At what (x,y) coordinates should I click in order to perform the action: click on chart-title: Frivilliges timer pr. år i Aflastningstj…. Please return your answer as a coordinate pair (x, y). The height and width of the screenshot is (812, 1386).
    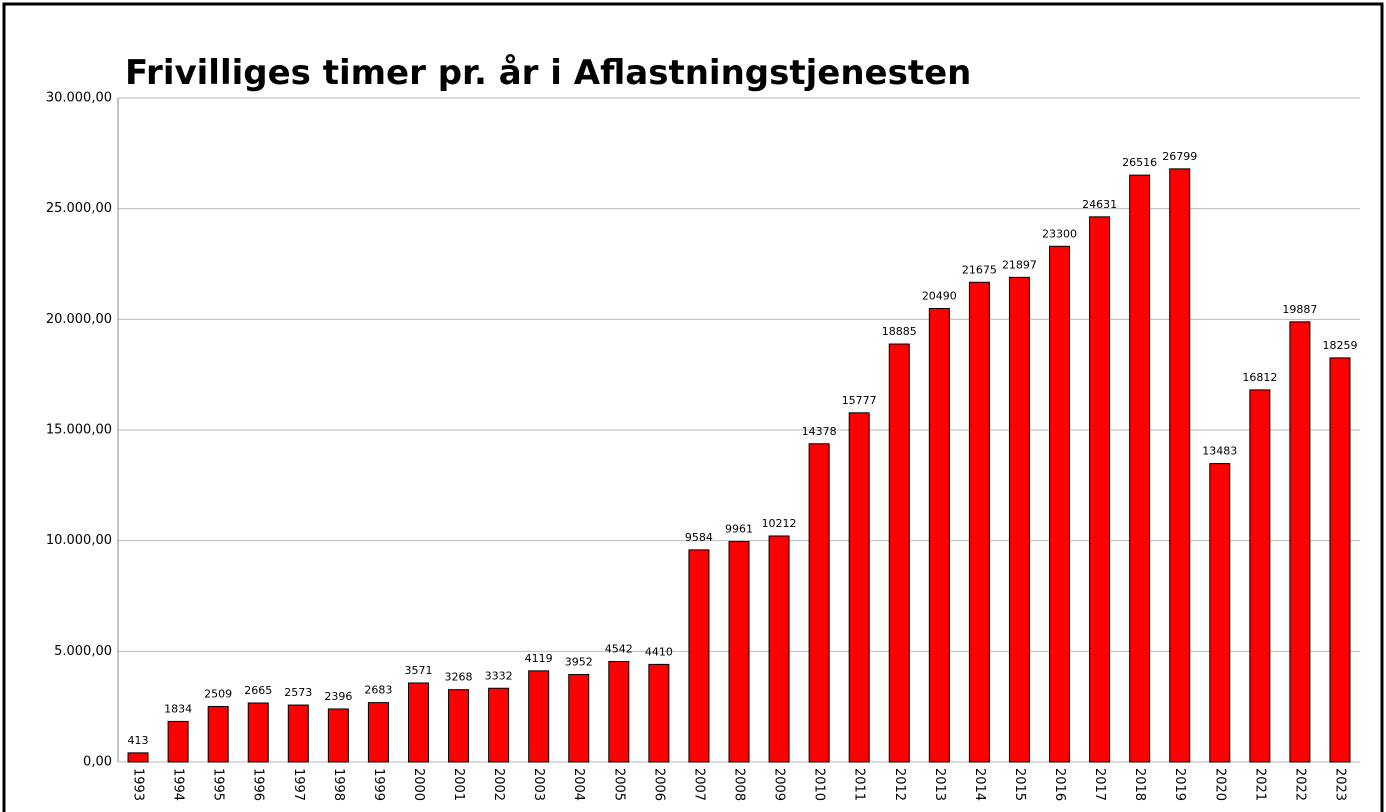
    Looking at the image, I should click on (548, 73).